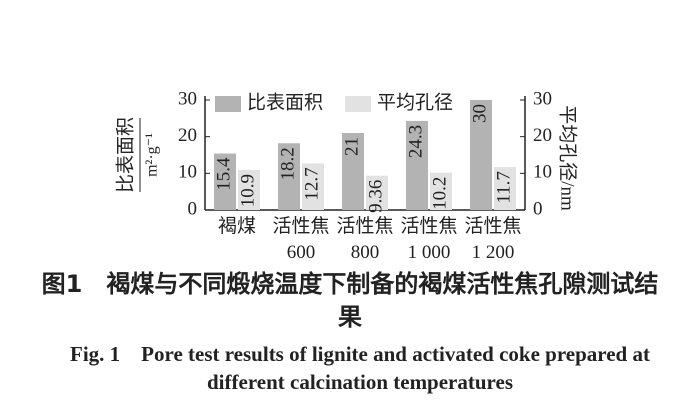 This screenshot has width=700, height=405. What do you see at coordinates (187, 172) in the screenshot?
I see `y-tick-label: 10` at bounding box center [187, 172].